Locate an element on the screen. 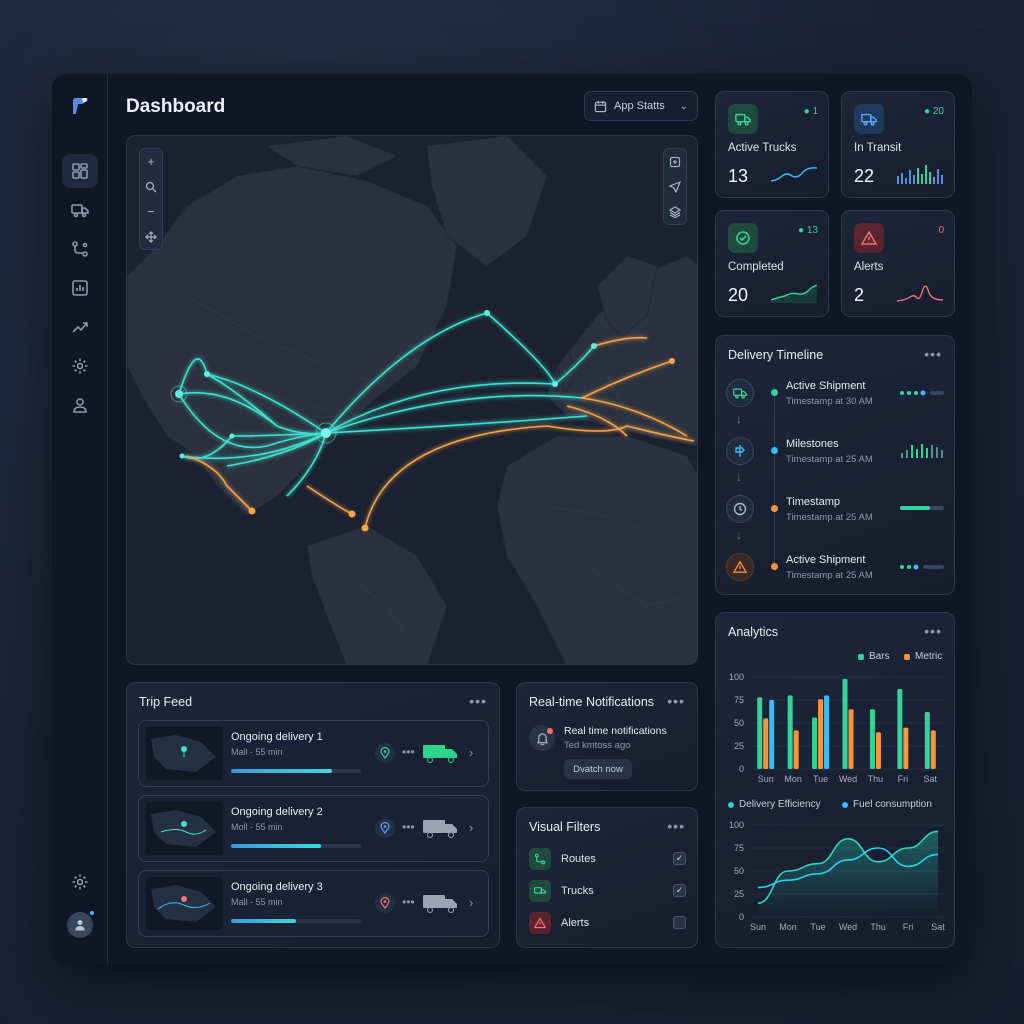  route-icon is located at coordinates (80, 249).